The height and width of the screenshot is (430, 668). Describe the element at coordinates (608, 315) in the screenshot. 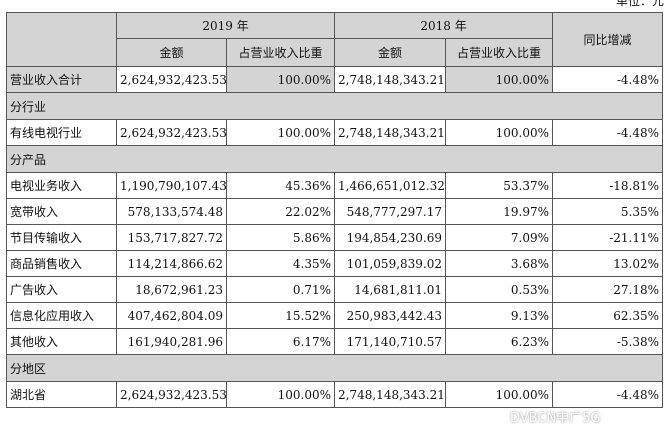

I see `cell-yoy: 62.35%` at that location.